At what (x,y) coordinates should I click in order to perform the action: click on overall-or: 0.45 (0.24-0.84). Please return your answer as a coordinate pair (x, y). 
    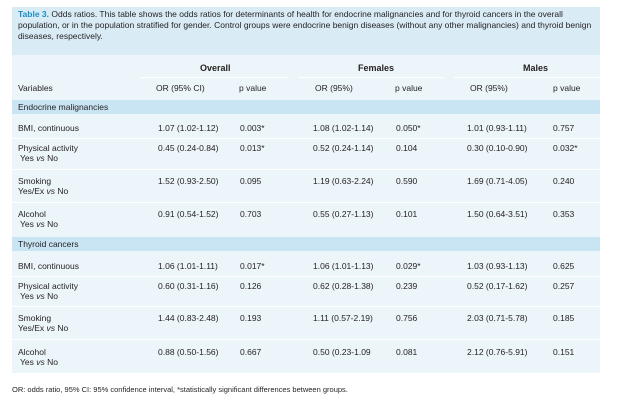
    Looking at the image, I should click on (188, 148).